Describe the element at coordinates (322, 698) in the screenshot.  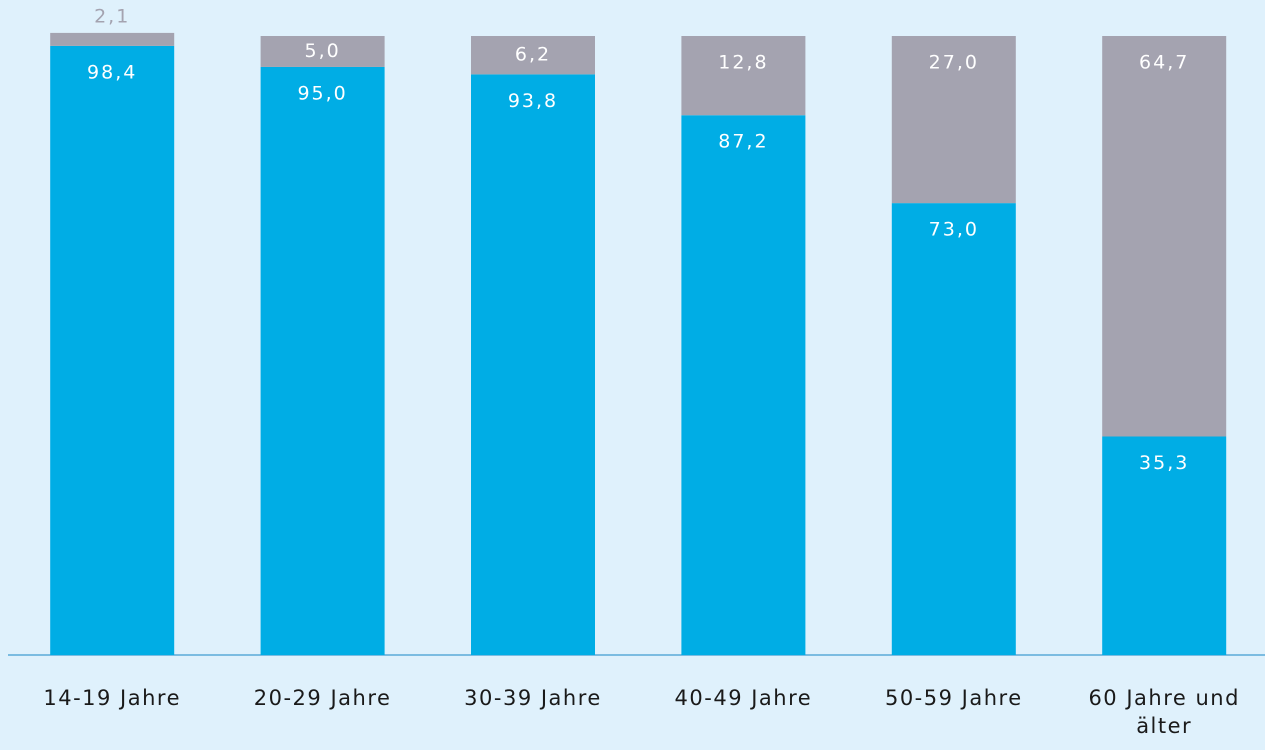
I see `x-tick-label: 20-29 Jahre` at that location.